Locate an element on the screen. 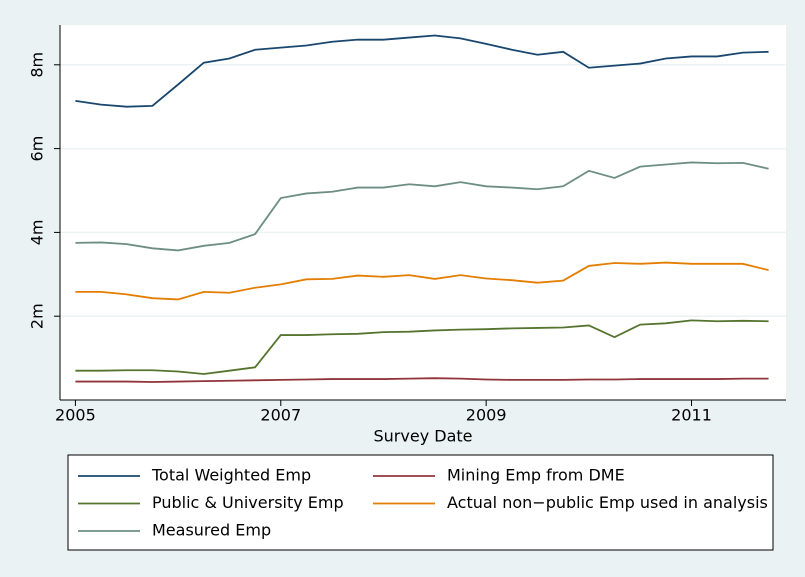  x-tick-label: 2009 is located at coordinates (486, 415).